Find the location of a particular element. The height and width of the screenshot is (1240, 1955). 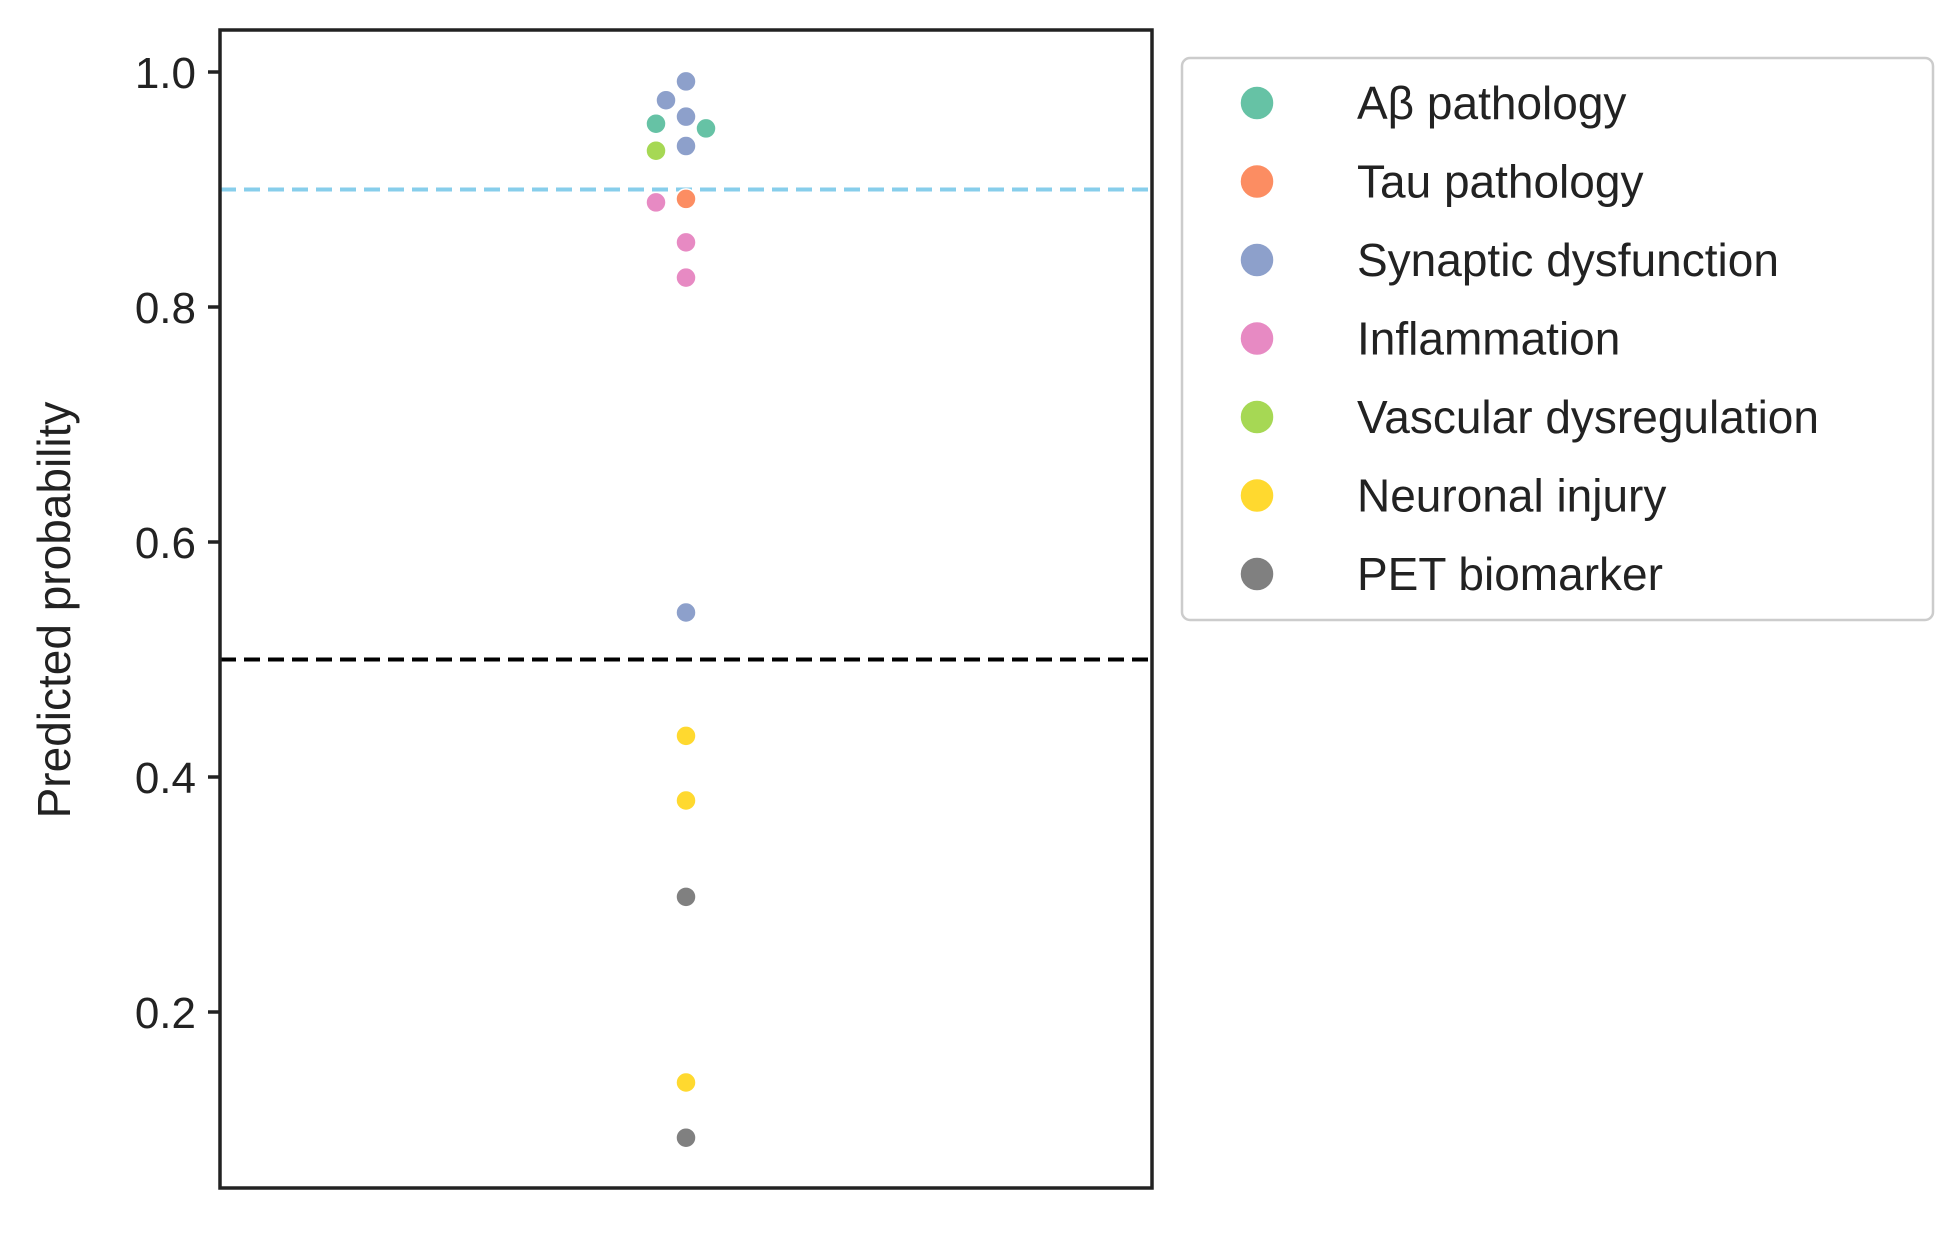

y-tick-label: 0.2 is located at coordinates (165, 1013).